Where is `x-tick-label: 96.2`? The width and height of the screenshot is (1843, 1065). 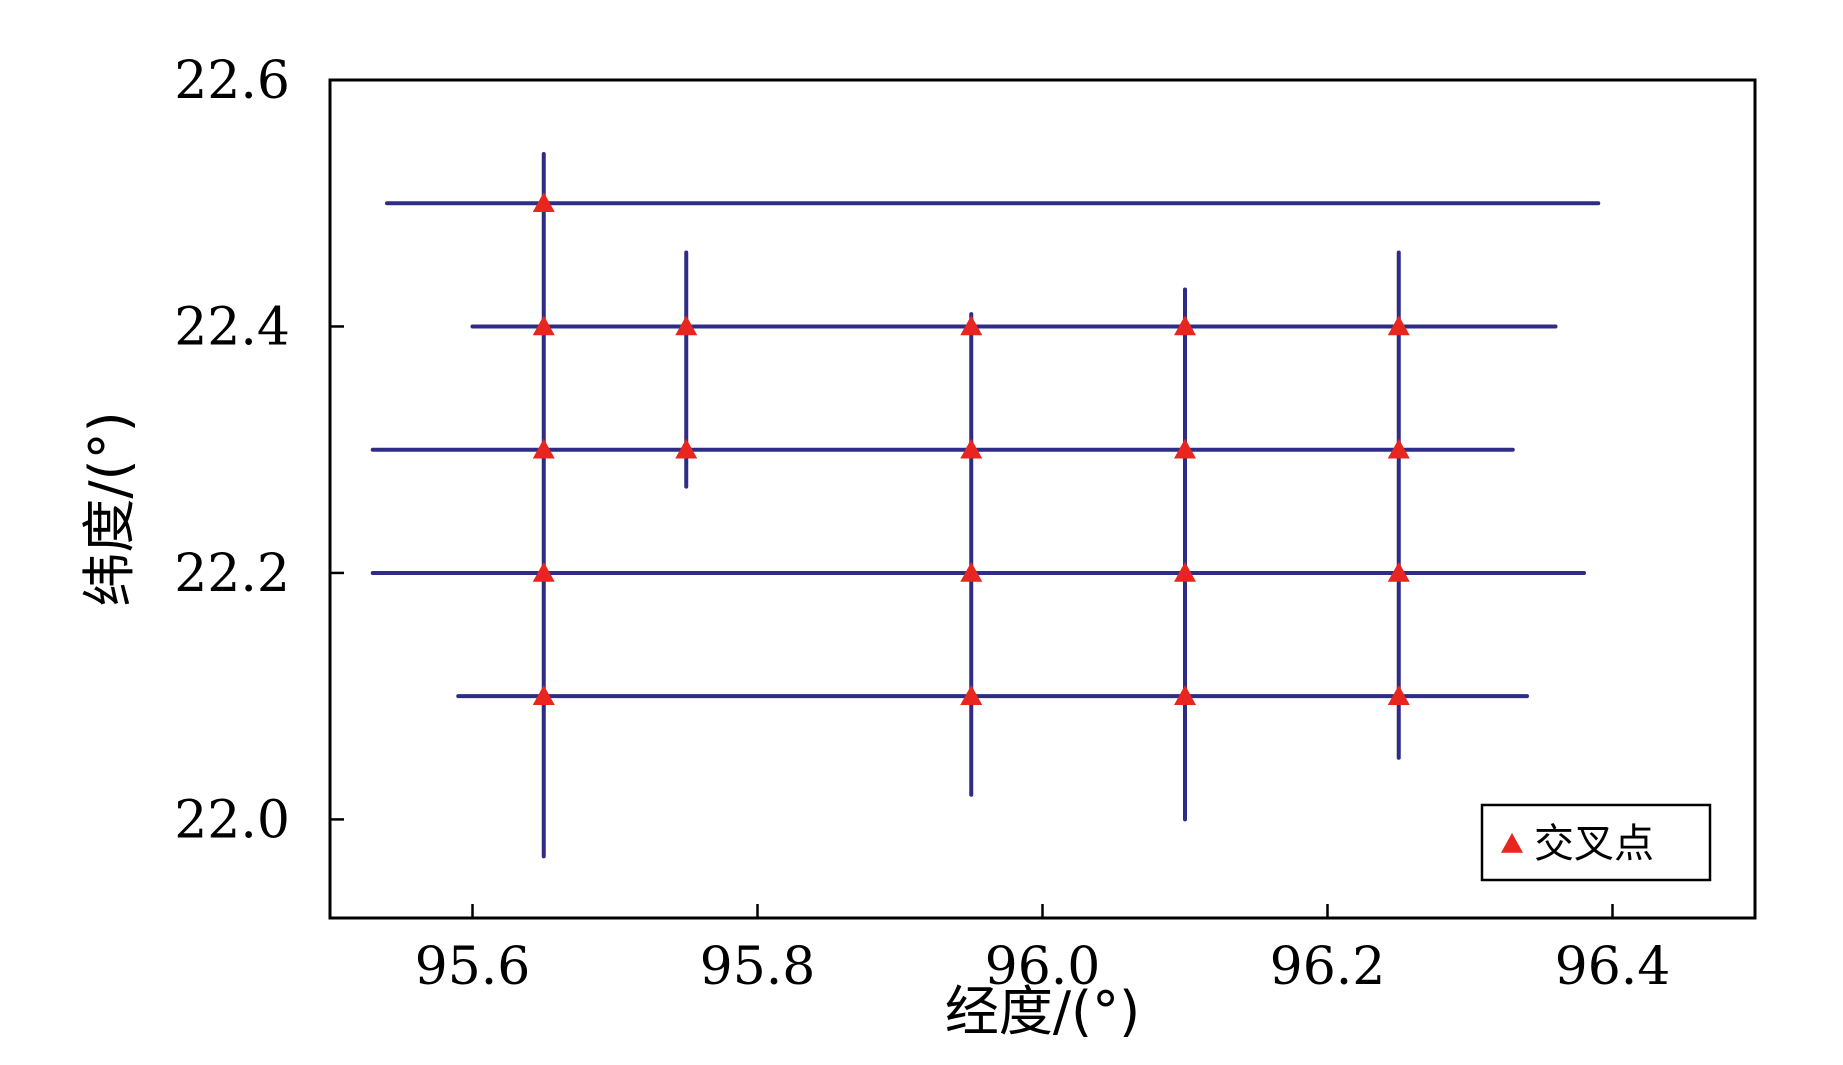
x-tick-label: 96.2 is located at coordinates (1328, 967).